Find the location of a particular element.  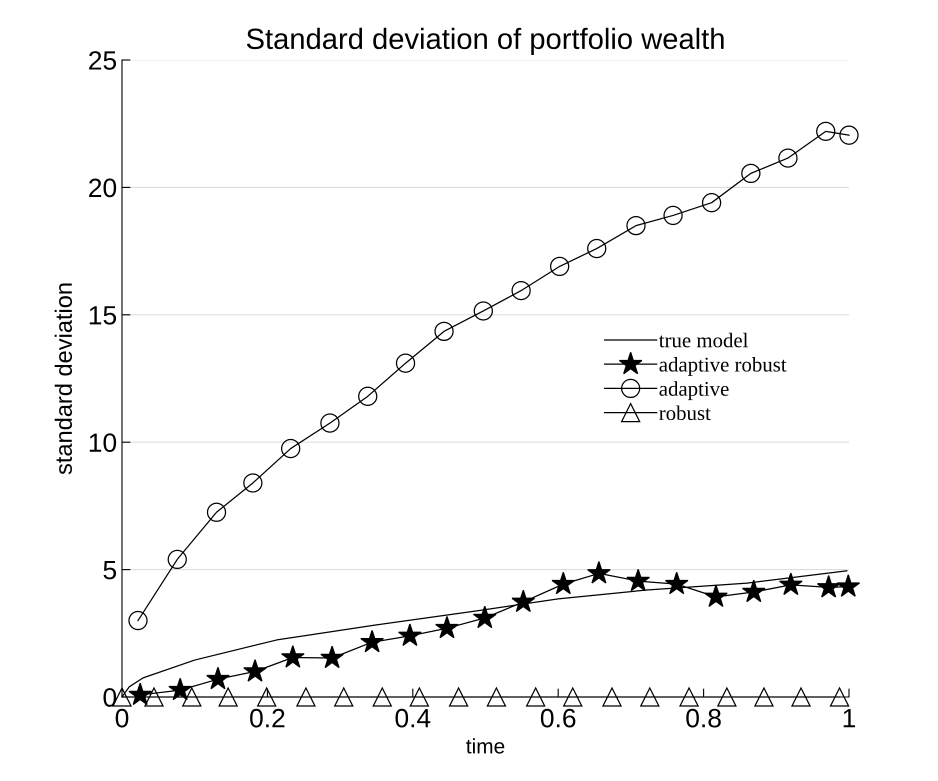

y-tick-label: 5 is located at coordinates (110, 570).